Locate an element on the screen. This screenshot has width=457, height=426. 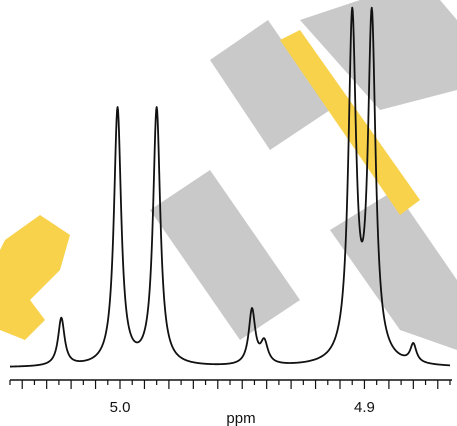
x-axis-tick-label: 4.9 is located at coordinates (364, 407).